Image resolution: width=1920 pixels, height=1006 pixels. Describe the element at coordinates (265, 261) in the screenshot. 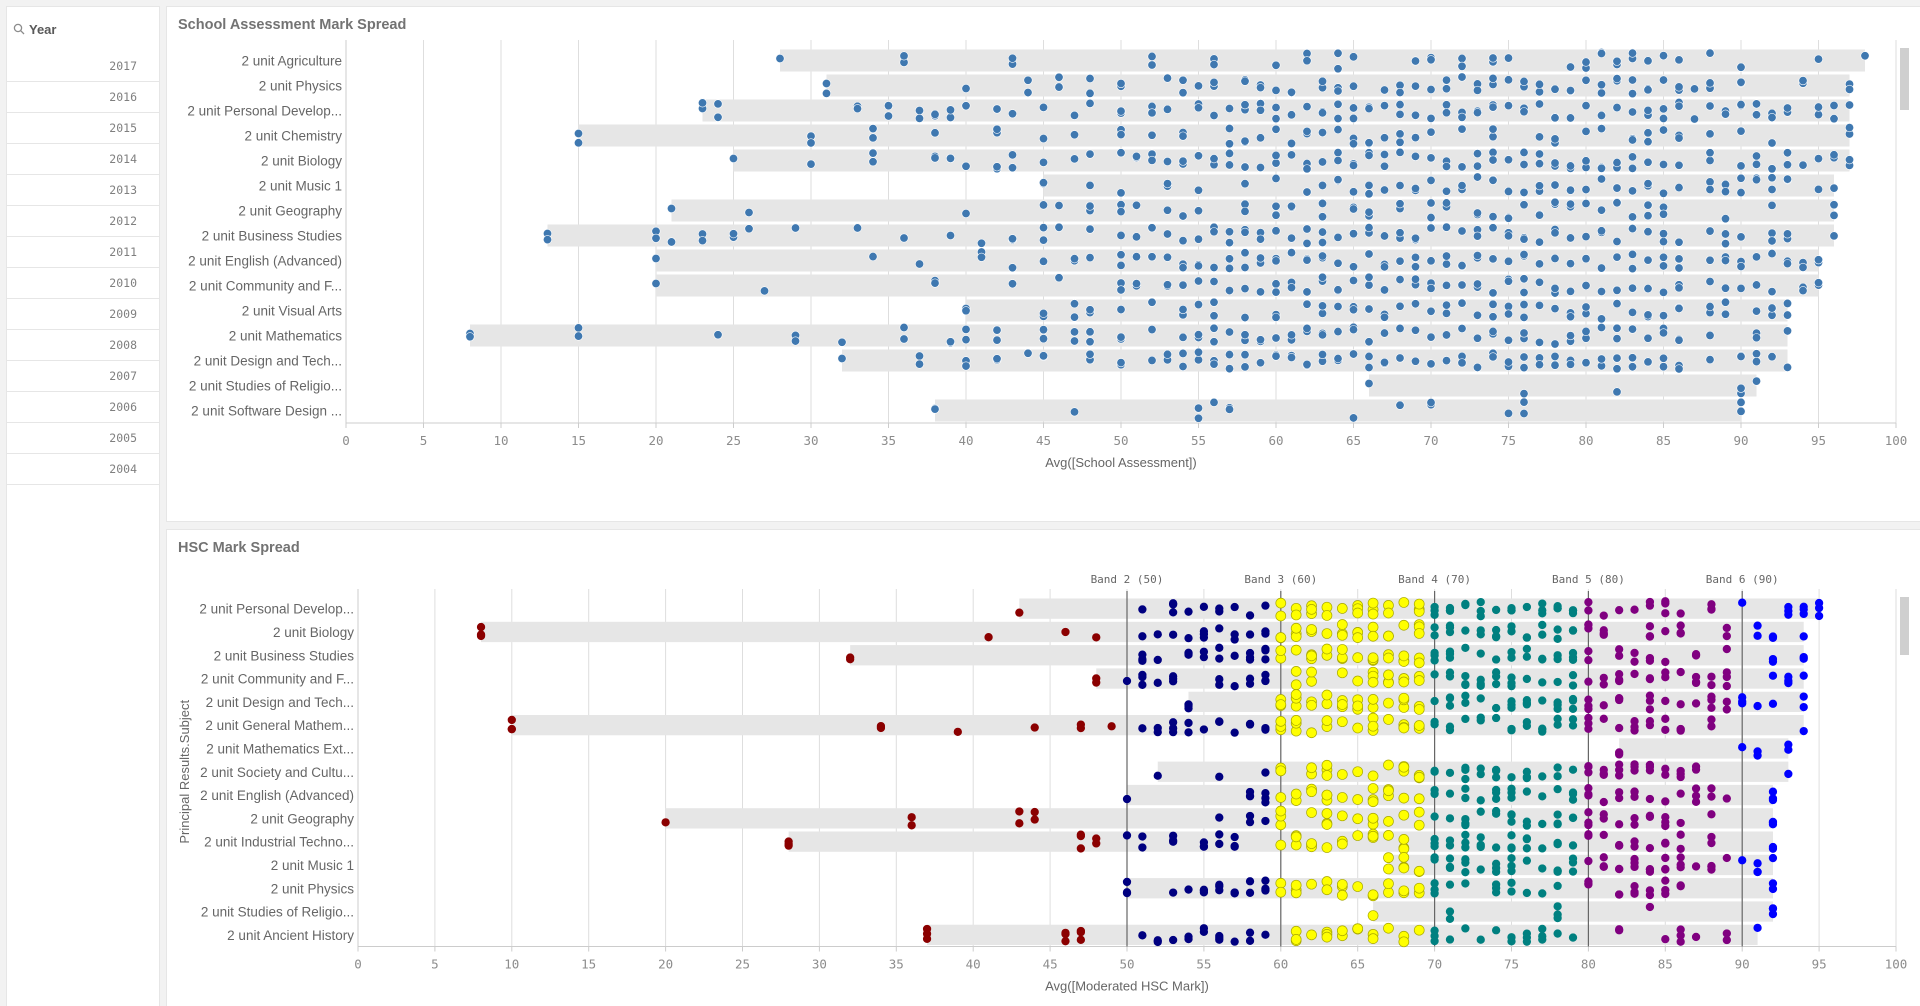

I see `y-category-label: 2 unit English (Advanced)` at that location.